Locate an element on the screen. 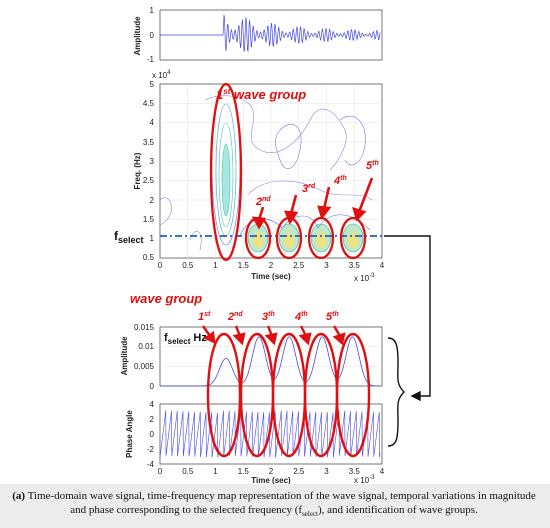 This screenshot has width=550, height=528. tf-xtick: 3.5 is located at coordinates (355, 265).